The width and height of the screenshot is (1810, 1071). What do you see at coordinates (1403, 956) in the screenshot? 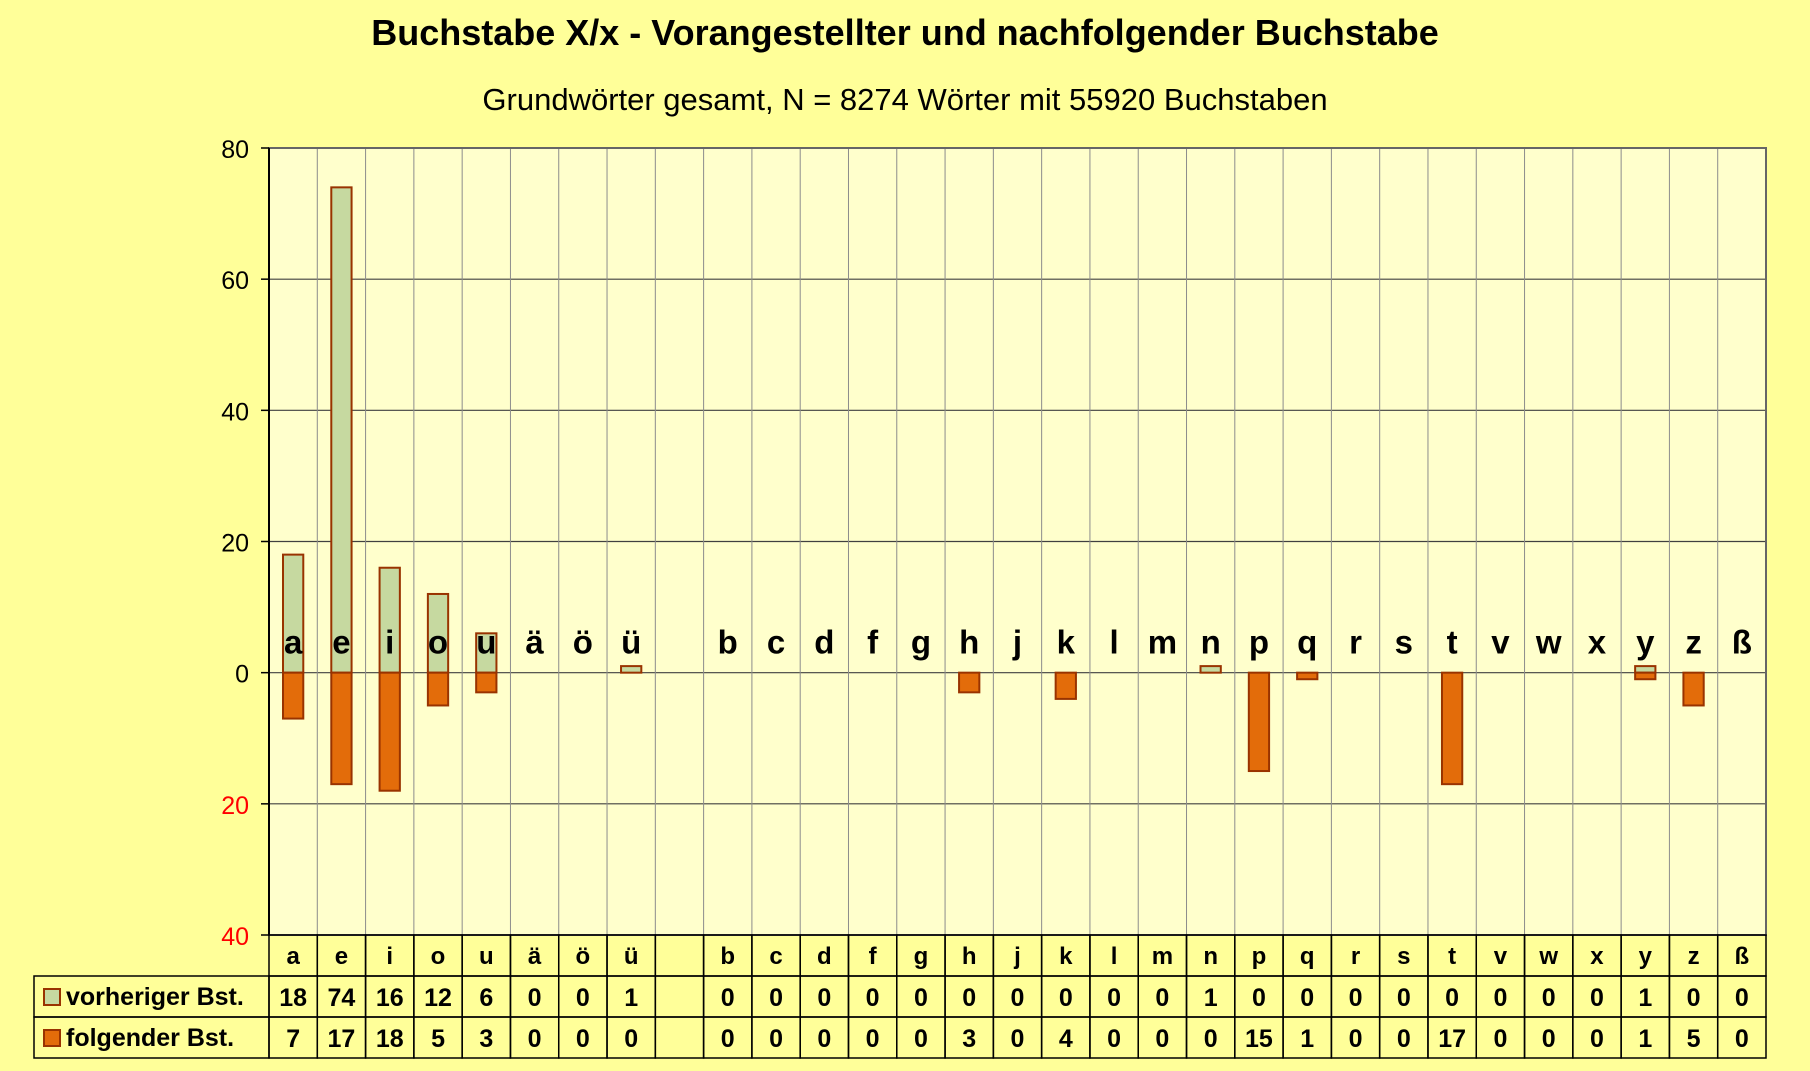
I see `table-header-s: s` at bounding box center [1403, 956].